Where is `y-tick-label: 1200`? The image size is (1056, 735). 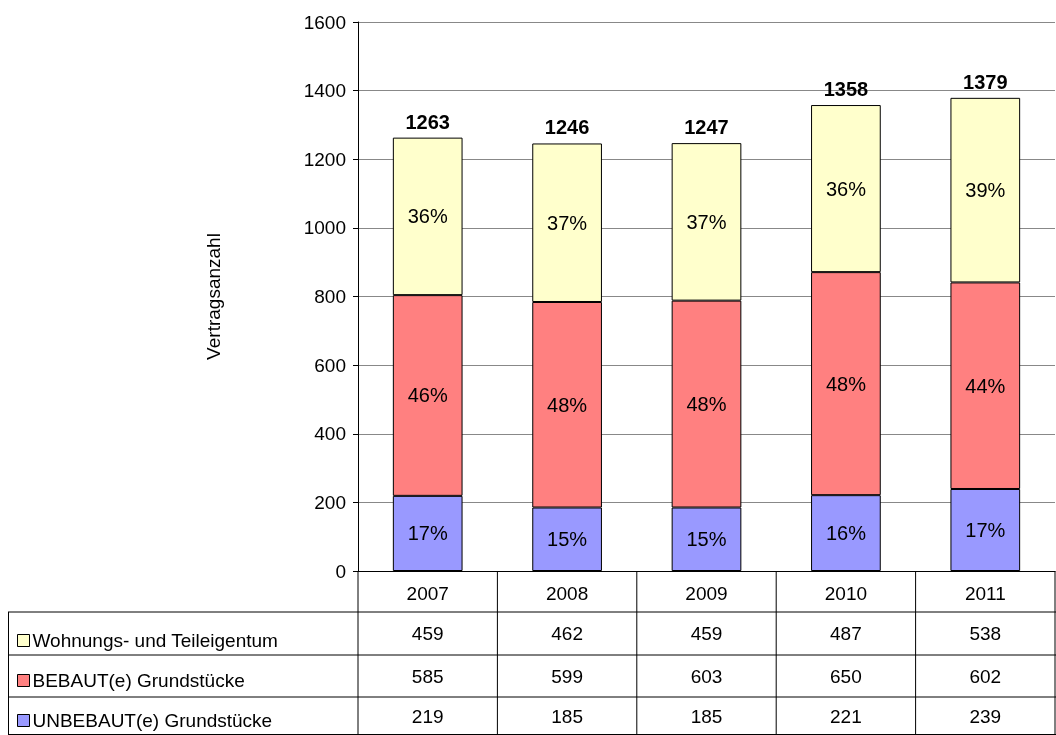 y-tick-label: 1200 is located at coordinates (324, 159).